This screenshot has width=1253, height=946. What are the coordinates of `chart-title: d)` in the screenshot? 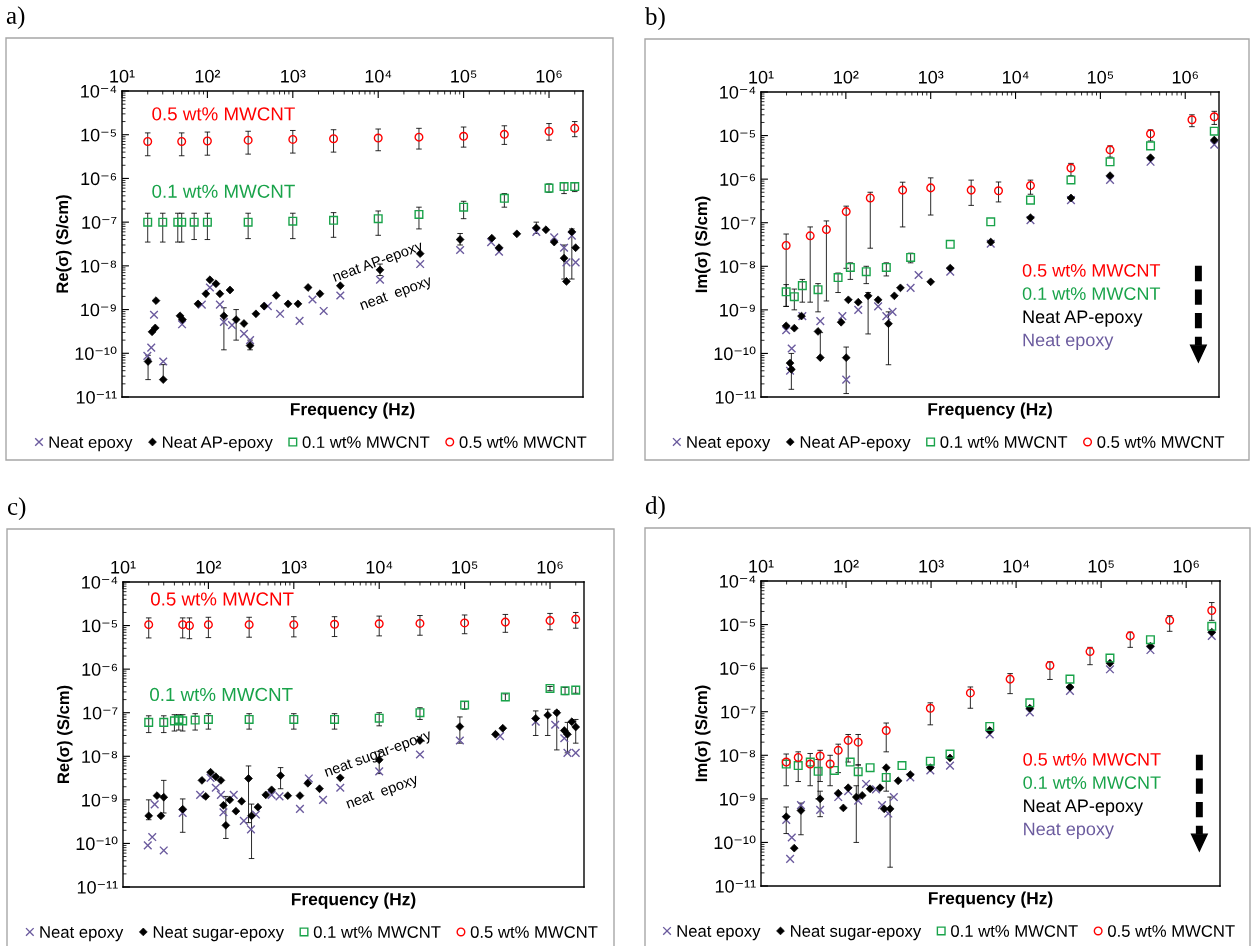 It's located at (655, 507).